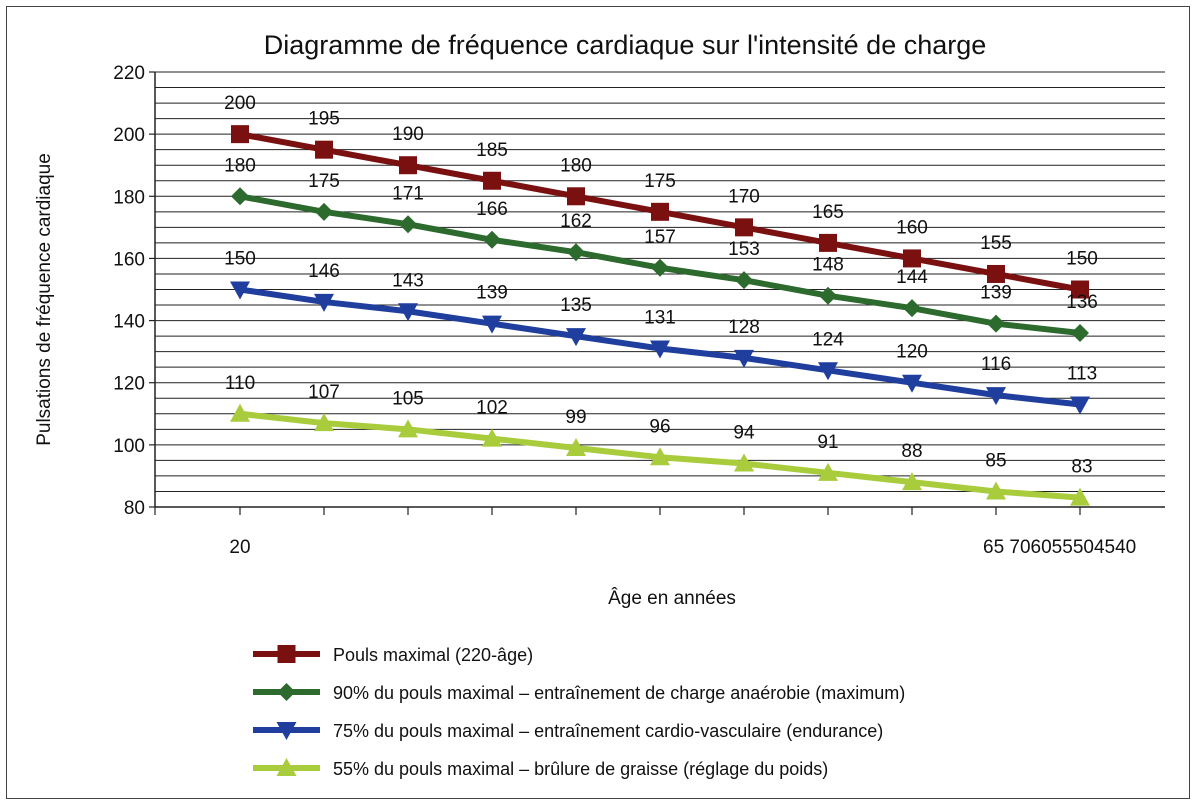  What do you see at coordinates (492, 150) in the screenshot?
I see `data-label: 185` at bounding box center [492, 150].